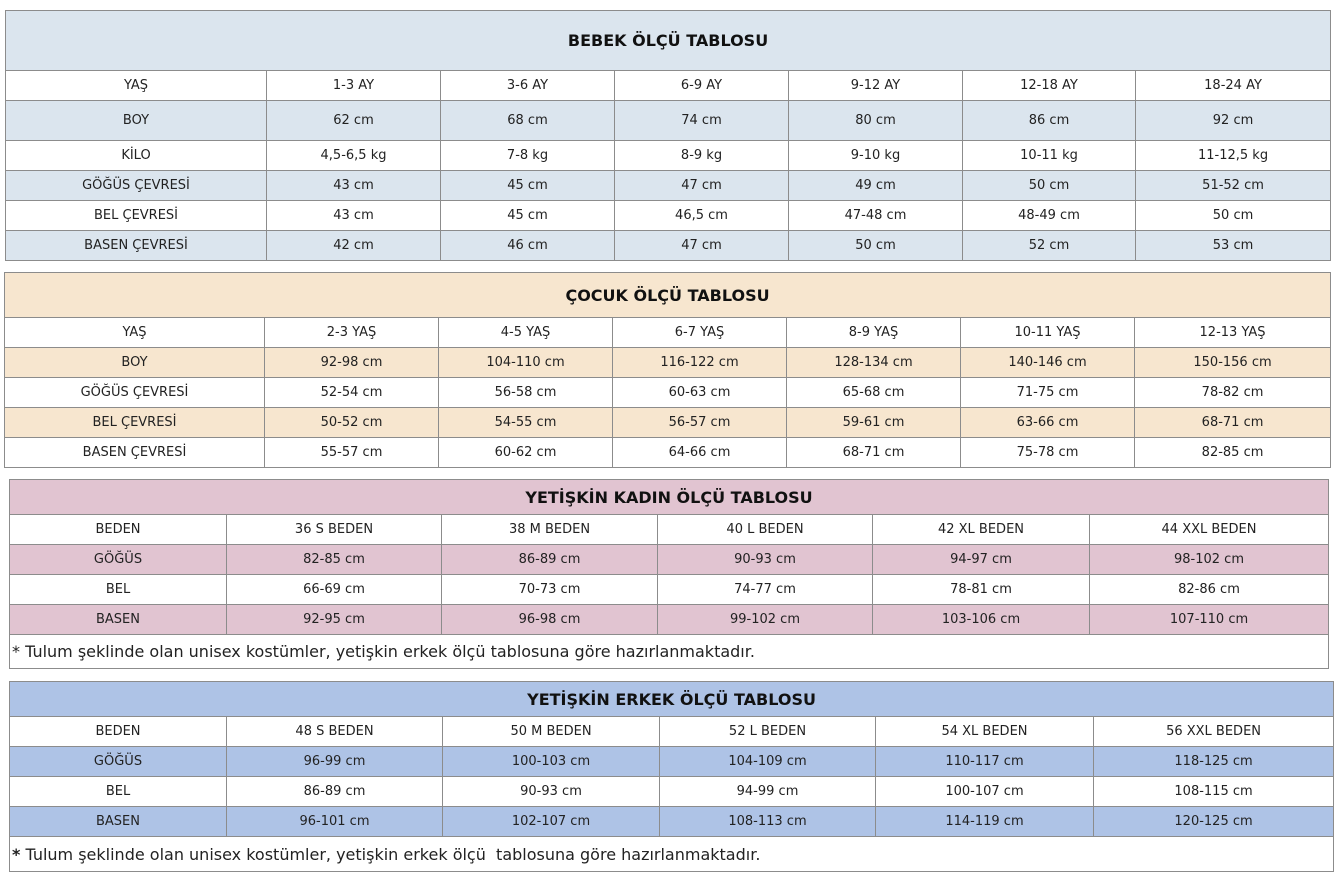  Describe the element at coordinates (699, 332) in the screenshot. I see `cell: 6-7 YAŞ` at that location.